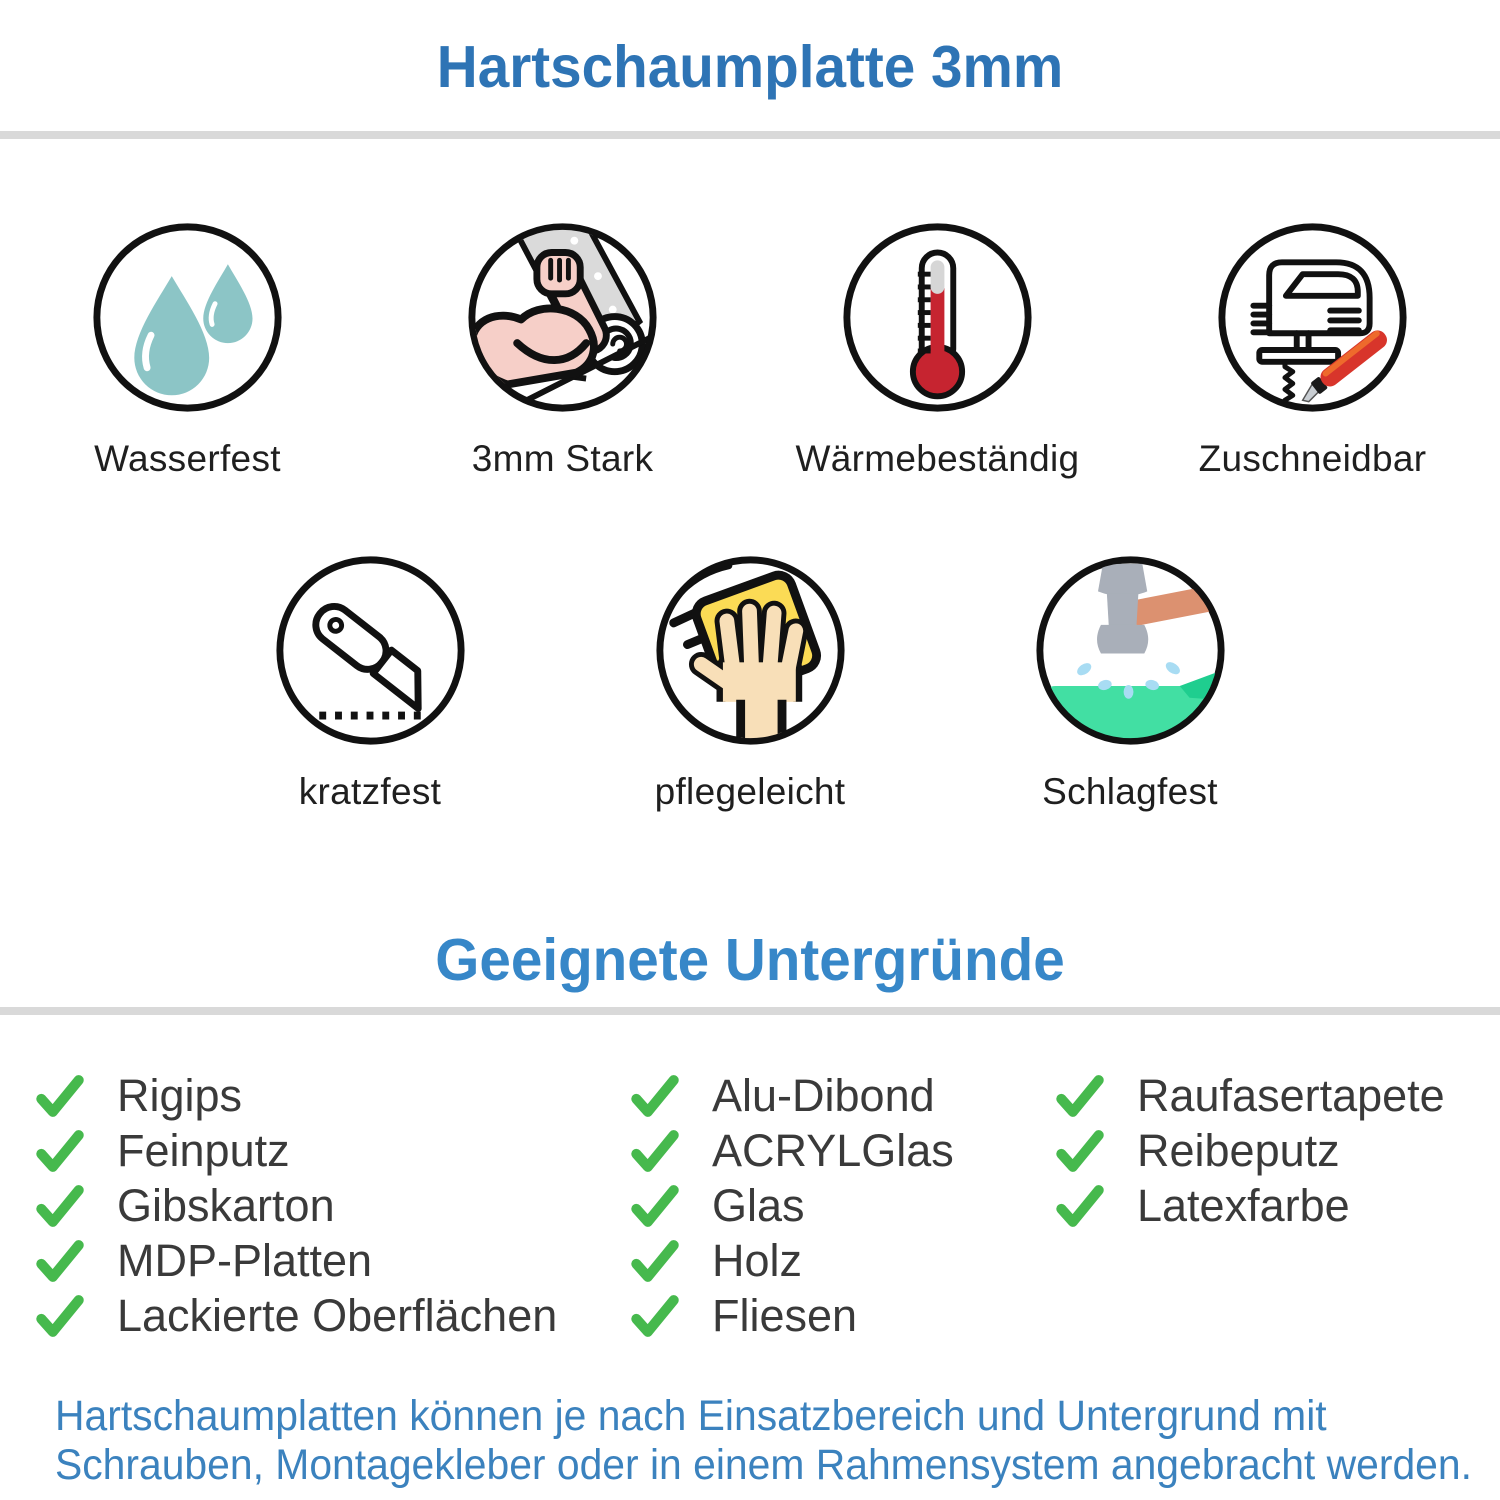  Describe the element at coordinates (332, 1150) in the screenshot. I see `list-item: Feinputz` at that location.